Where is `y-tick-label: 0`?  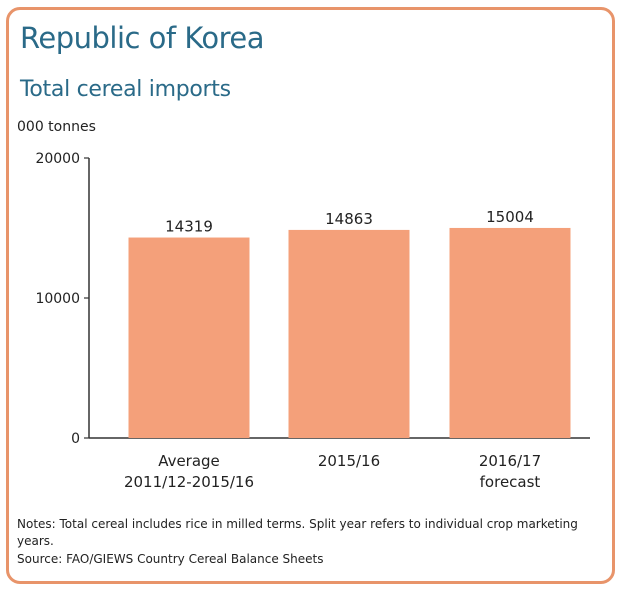 y-tick-label: 0 is located at coordinates (75, 439).